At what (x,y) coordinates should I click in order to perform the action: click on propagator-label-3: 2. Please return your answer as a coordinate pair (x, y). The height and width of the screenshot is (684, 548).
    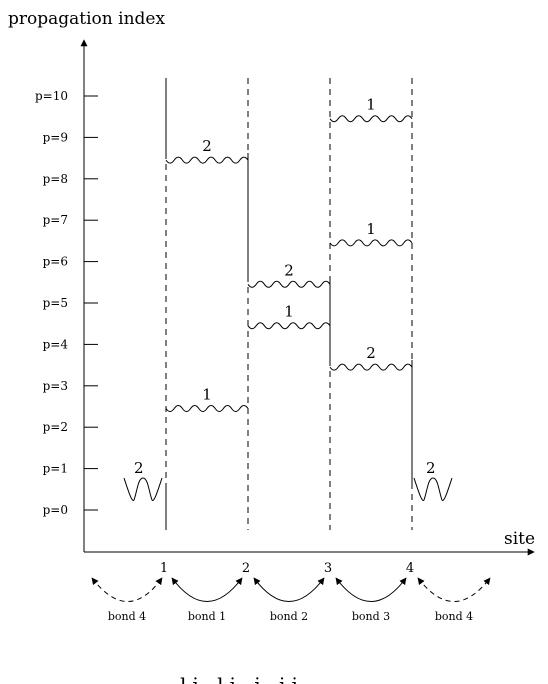
    Looking at the image, I should click on (289, 270).